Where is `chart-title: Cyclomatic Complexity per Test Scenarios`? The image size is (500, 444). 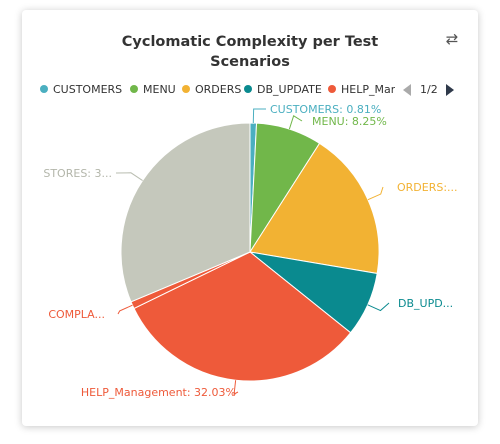 chart-title: Cyclomatic Complexity per Test Scenarios is located at coordinates (250, 52).